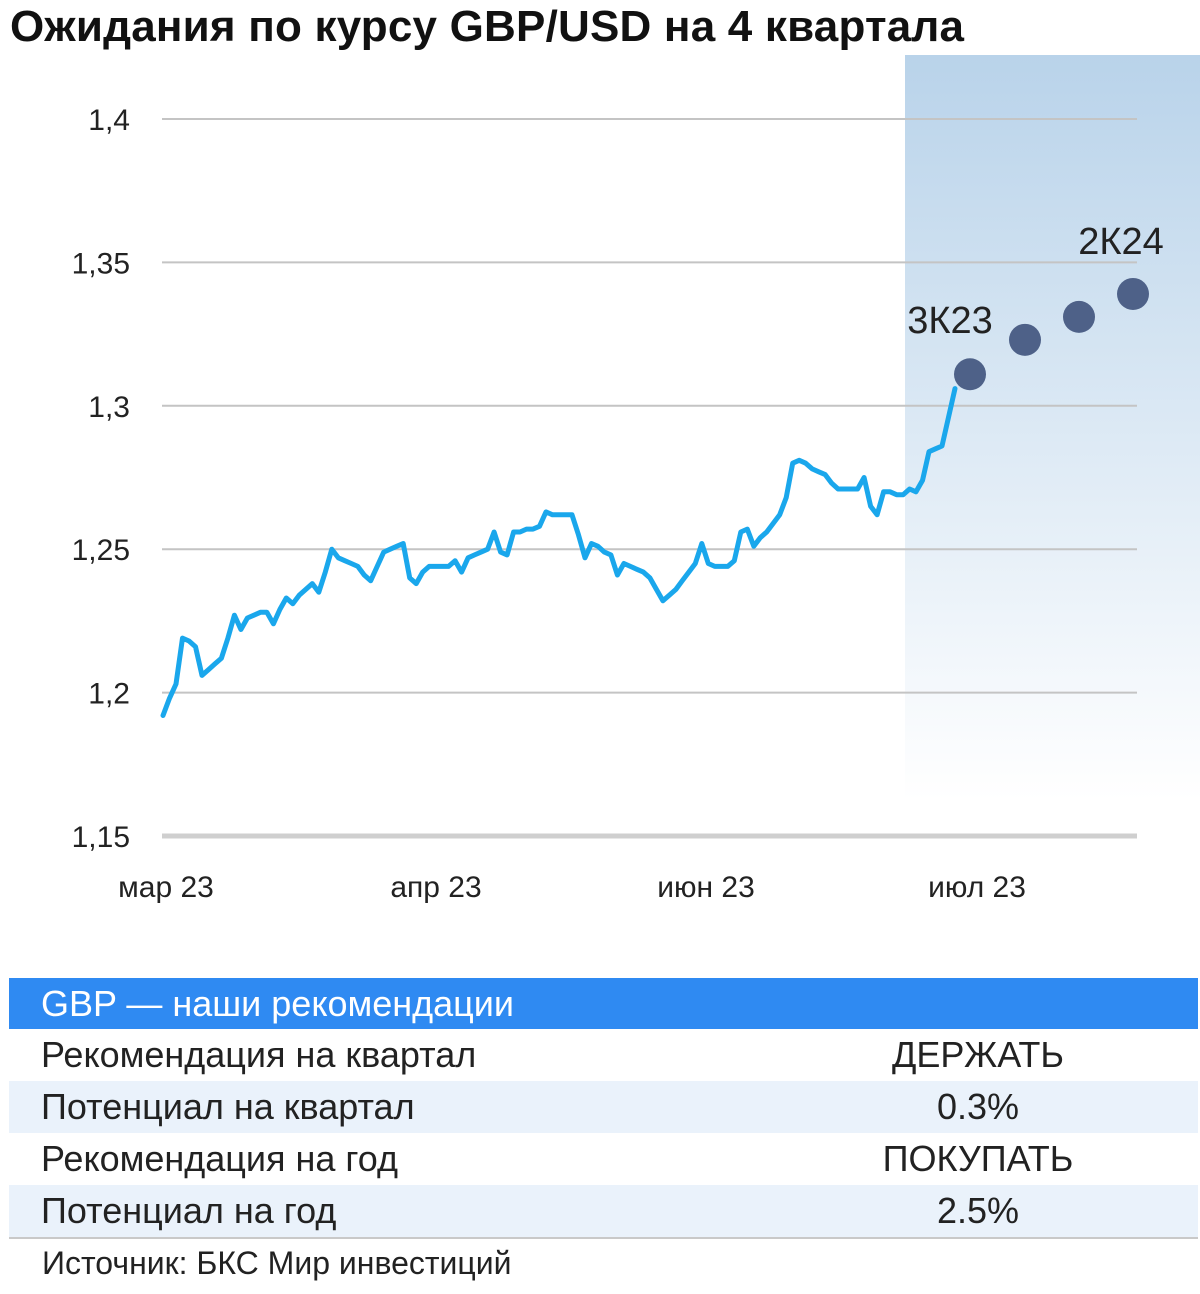  What do you see at coordinates (603, 1003) in the screenshot?
I see `table-header: GBP — наши рекомендации` at bounding box center [603, 1003].